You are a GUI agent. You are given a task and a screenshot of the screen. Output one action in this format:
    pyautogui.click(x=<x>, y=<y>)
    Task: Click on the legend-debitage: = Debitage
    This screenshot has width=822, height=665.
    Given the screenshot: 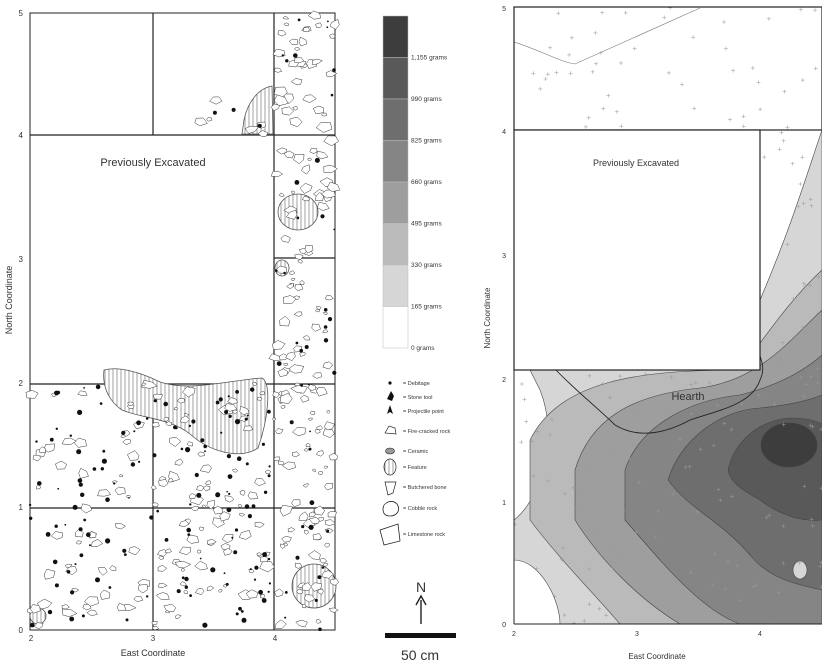 What is the action you would take?
    pyautogui.click(x=416, y=384)
    